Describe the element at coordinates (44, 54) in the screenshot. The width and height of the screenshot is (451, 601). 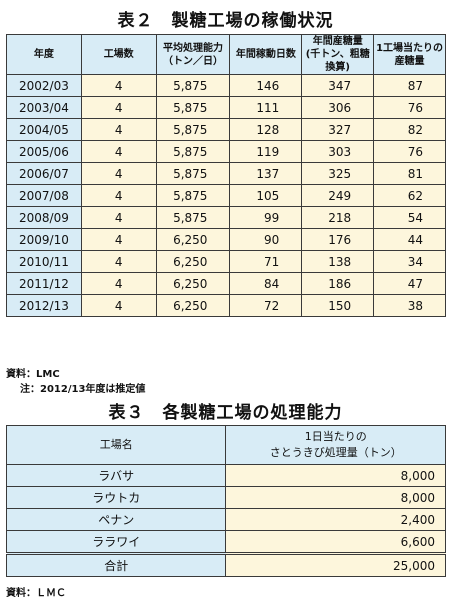
I see `table1-header-0: 年度` at that location.